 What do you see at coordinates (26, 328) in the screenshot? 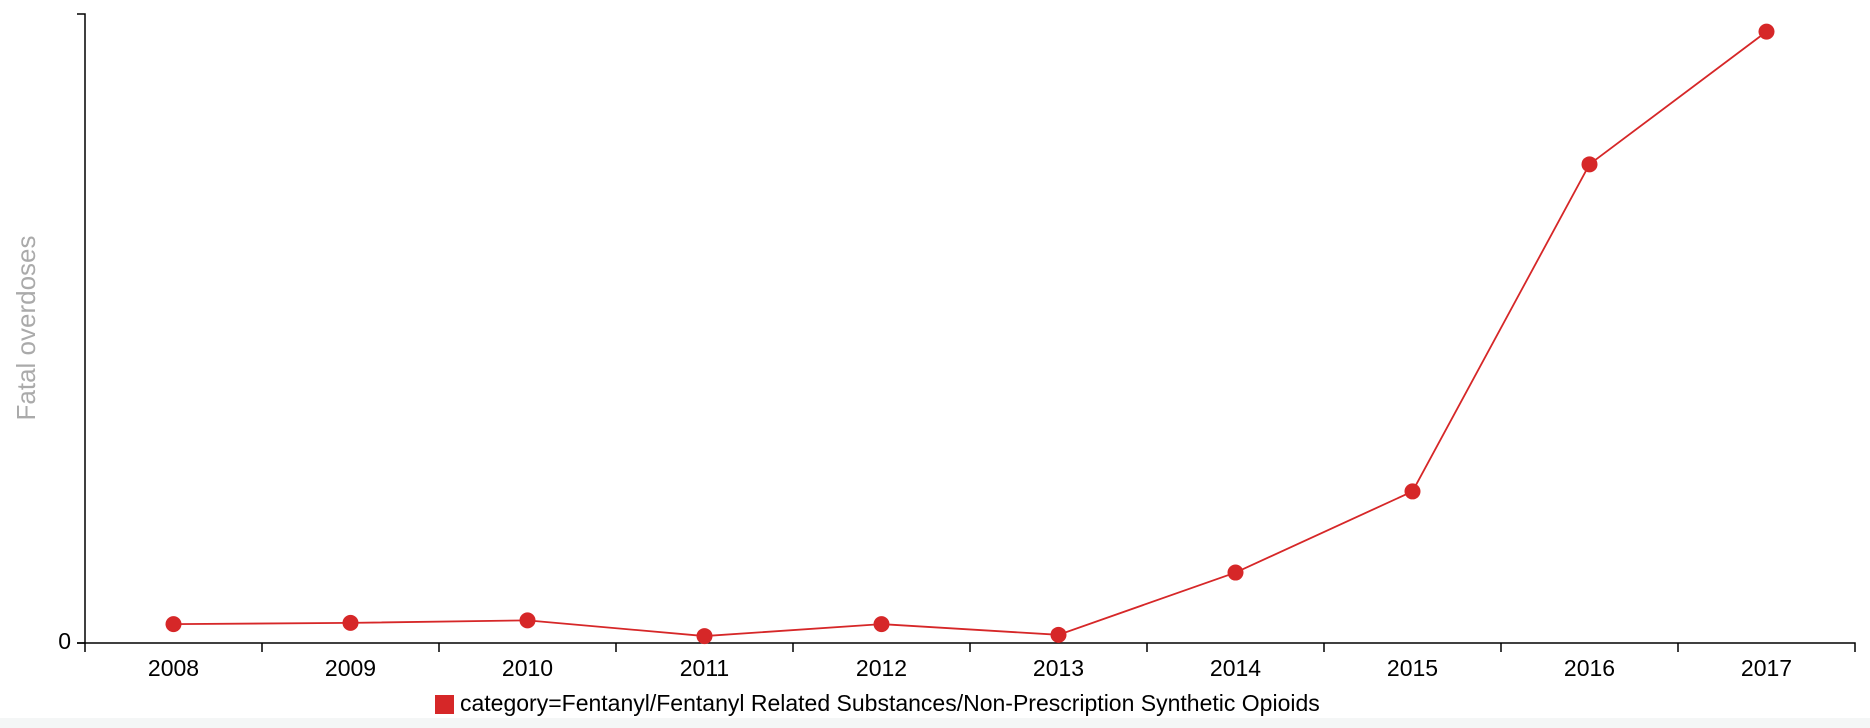
I see `y-axis-label: Fatal overdoses` at bounding box center [26, 328].